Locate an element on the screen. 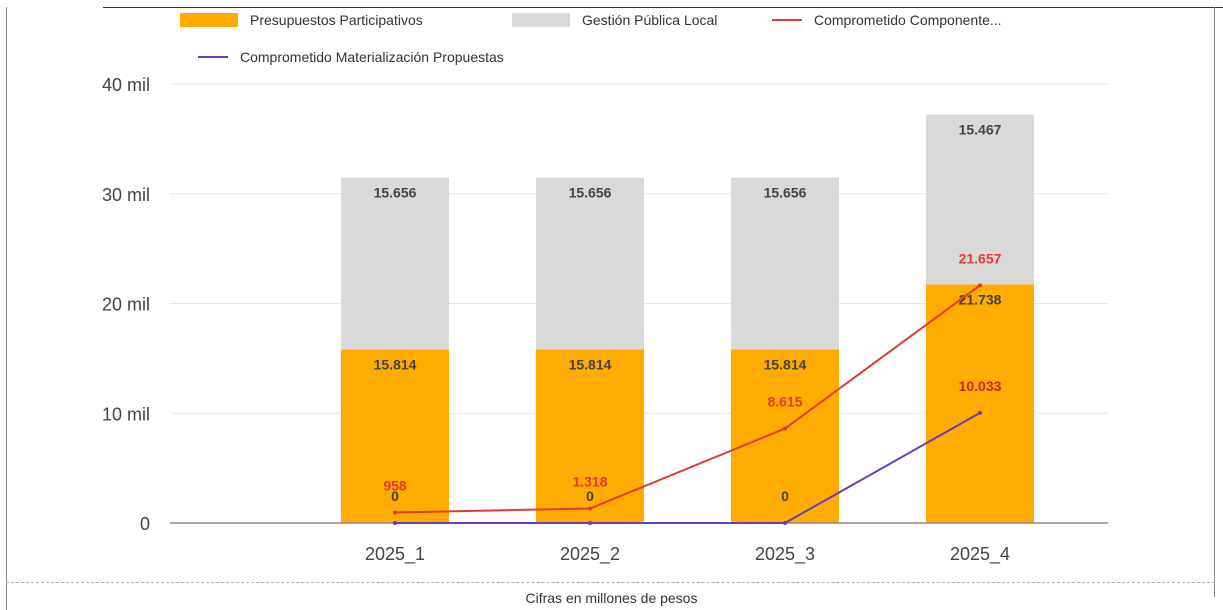 Image resolution: width=1223 pixels, height=610 pixels. line-comprometido-materializacion is located at coordinates (688, 468).